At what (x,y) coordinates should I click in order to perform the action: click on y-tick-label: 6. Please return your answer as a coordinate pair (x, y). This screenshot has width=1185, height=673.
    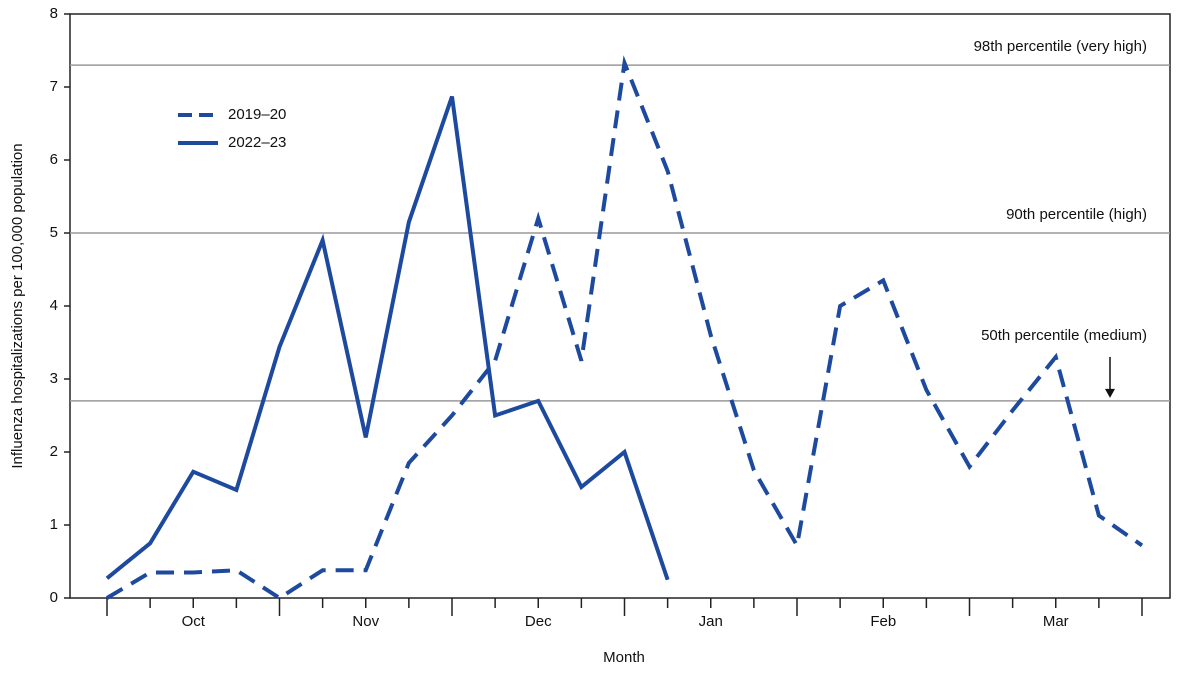
    Looking at the image, I should click on (54, 159).